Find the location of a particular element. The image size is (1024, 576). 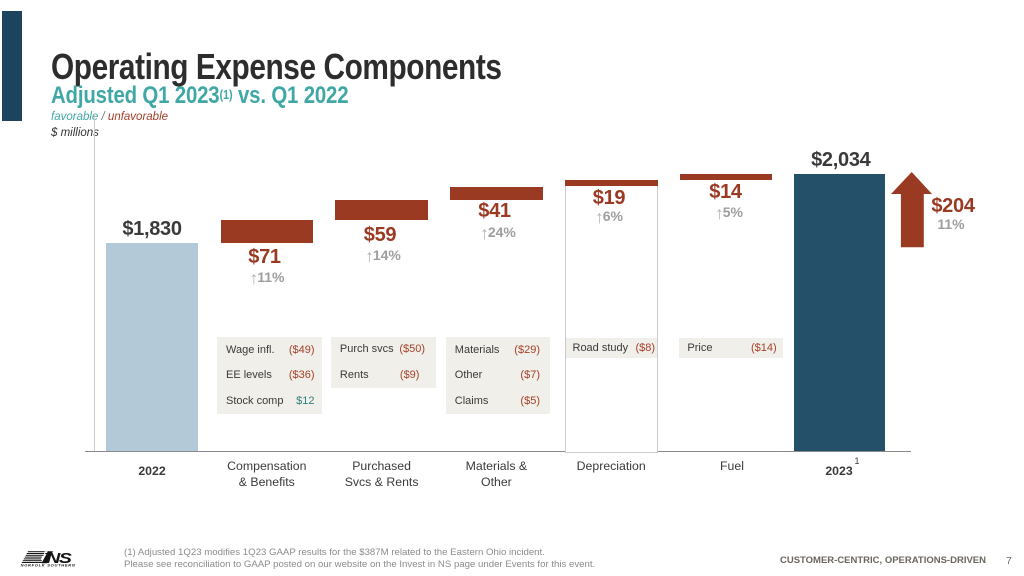

svg-text: NORFOLK SOUTHERN is located at coordinates (48, 564).